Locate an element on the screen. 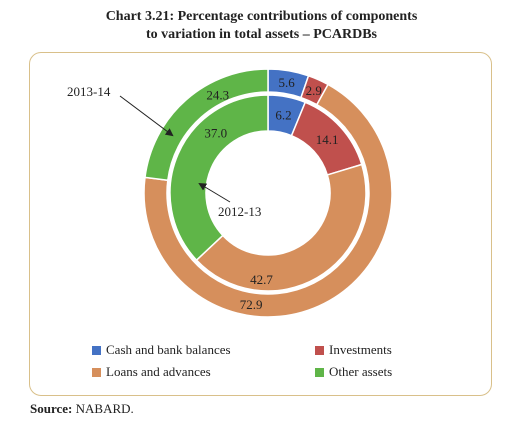  legend-item-investments: Investments is located at coordinates (353, 350).